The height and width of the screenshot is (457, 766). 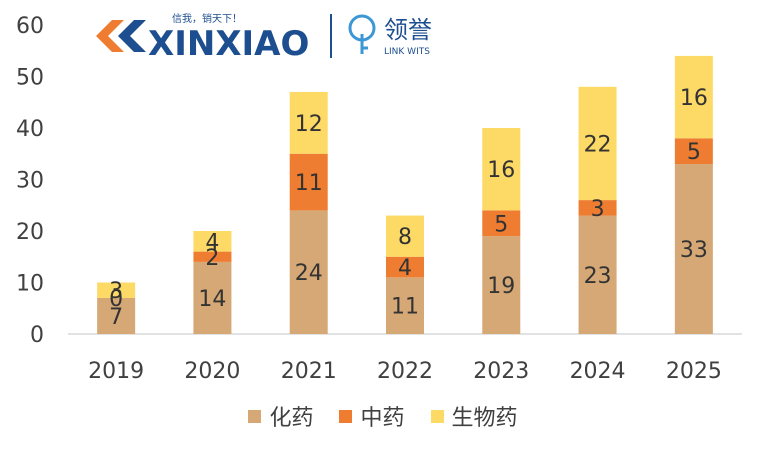 I want to click on data-label-bio: 8, so click(x=405, y=237).